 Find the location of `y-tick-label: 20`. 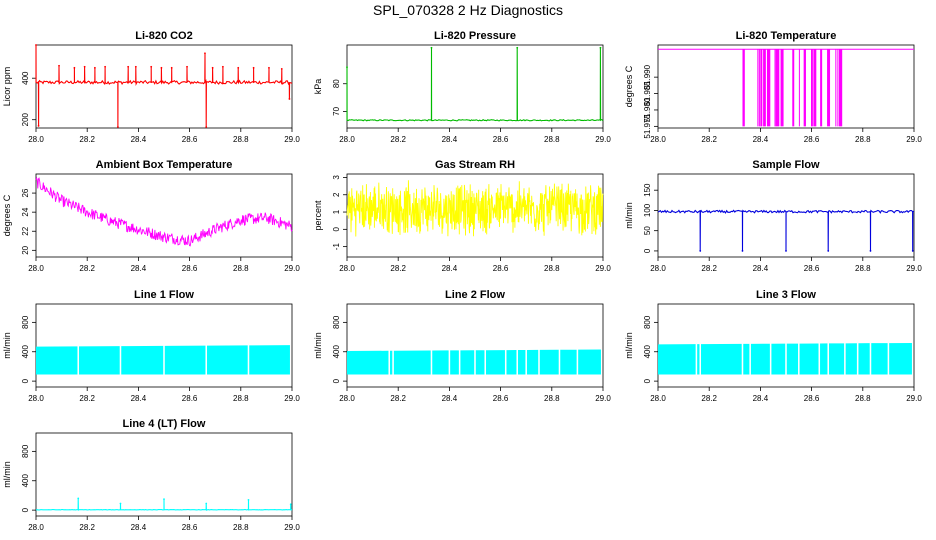

y-tick-label: 20 is located at coordinates (25, 249).